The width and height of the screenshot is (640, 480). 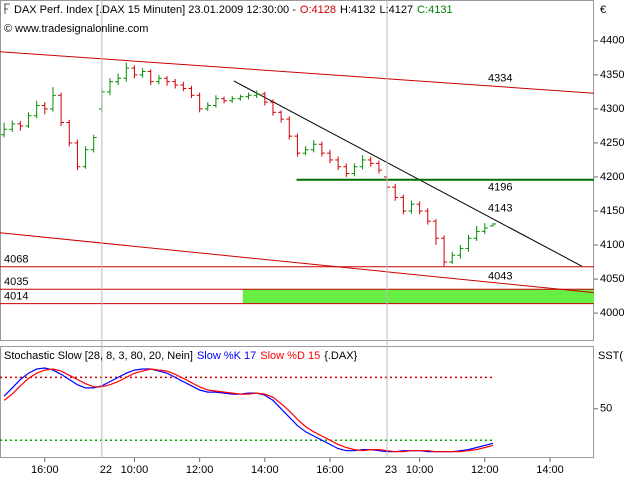 I want to click on quote-label: H:4132, so click(x=357, y=10).